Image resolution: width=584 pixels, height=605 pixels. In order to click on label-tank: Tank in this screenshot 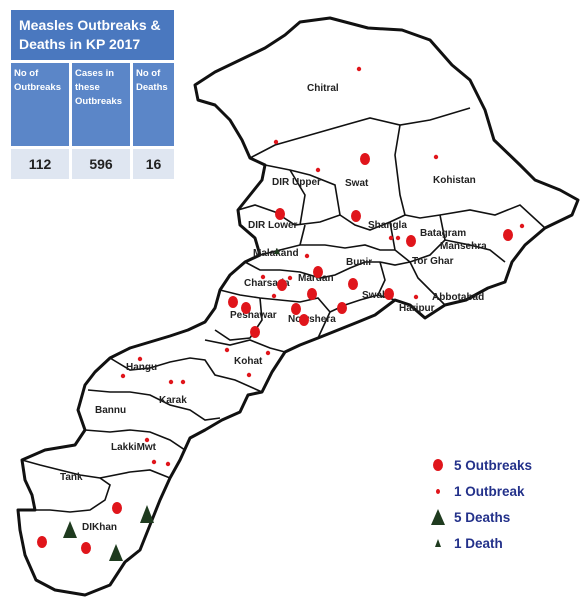, I will do `click(71, 477)`.